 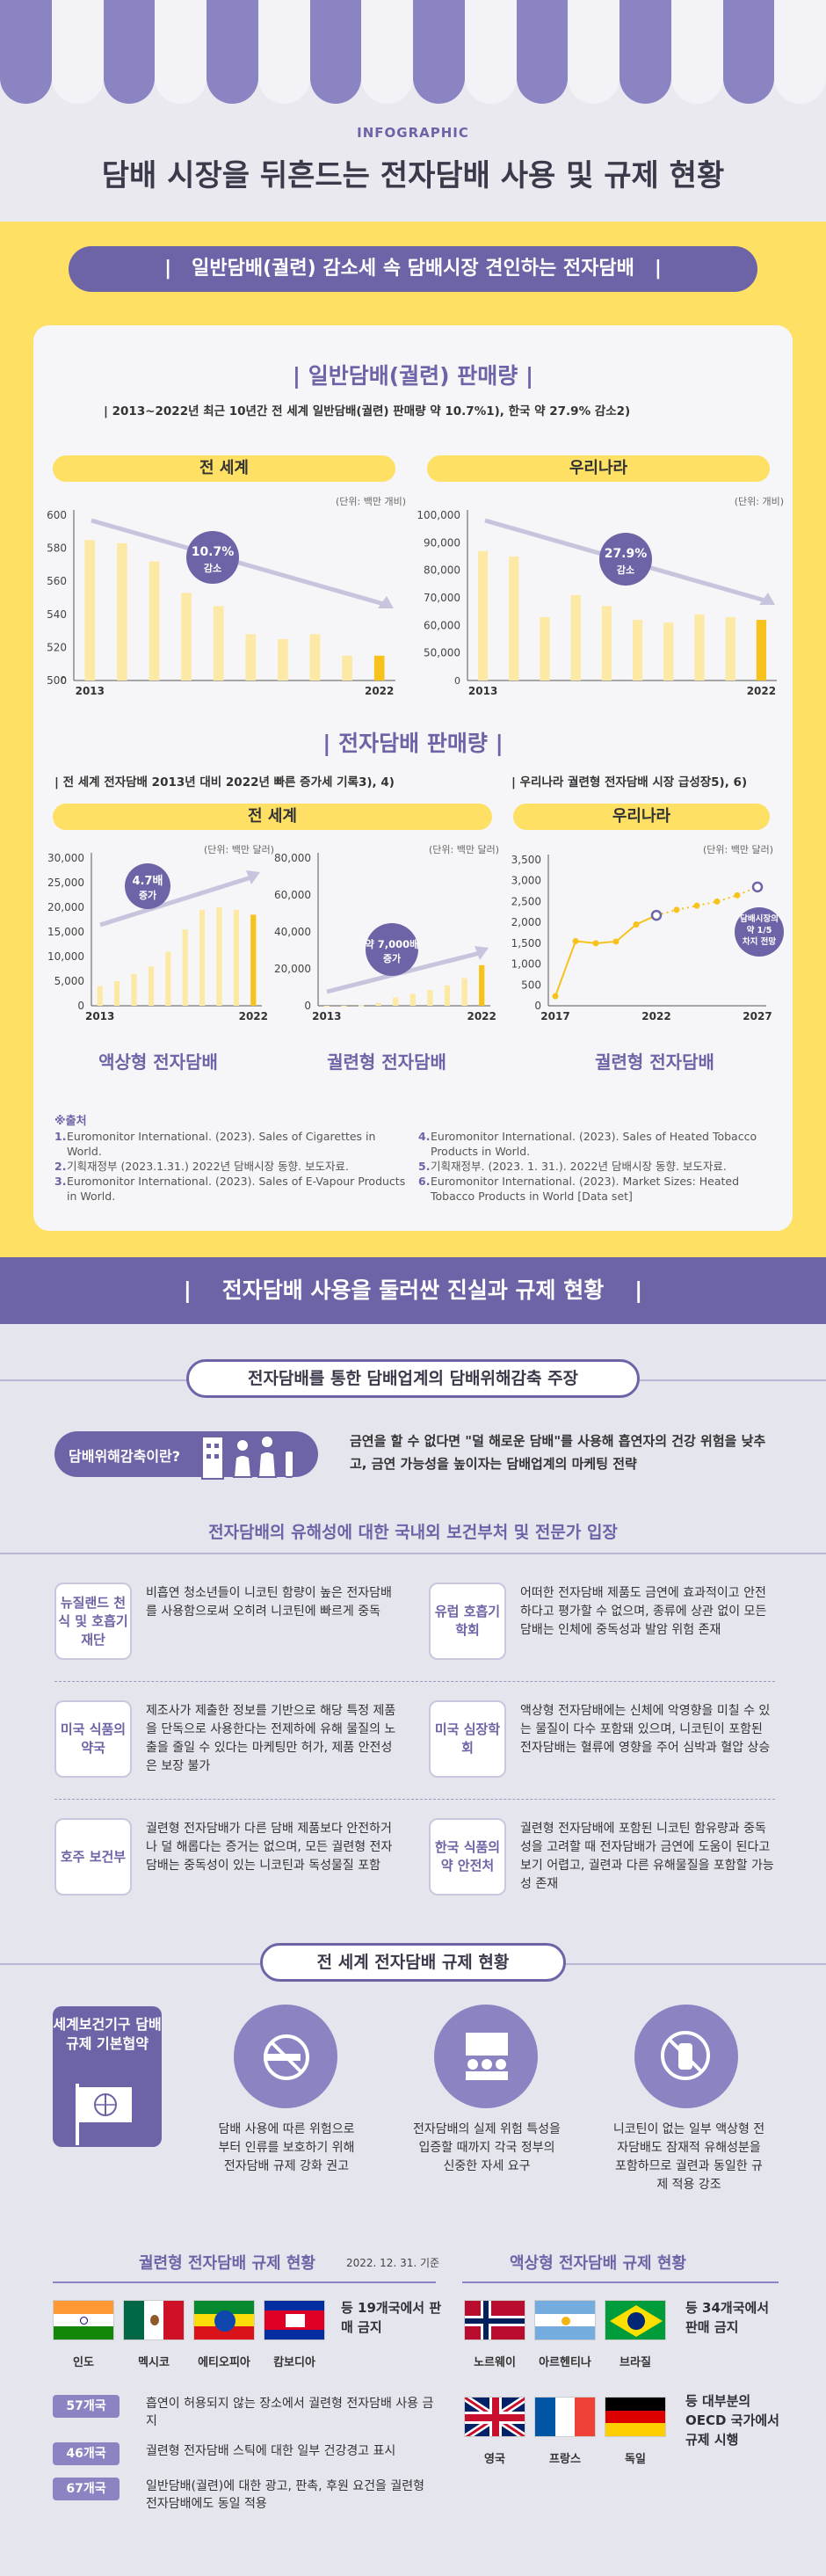 What do you see at coordinates (495, 2459) in the screenshot?
I see `country-uk: 영국` at bounding box center [495, 2459].